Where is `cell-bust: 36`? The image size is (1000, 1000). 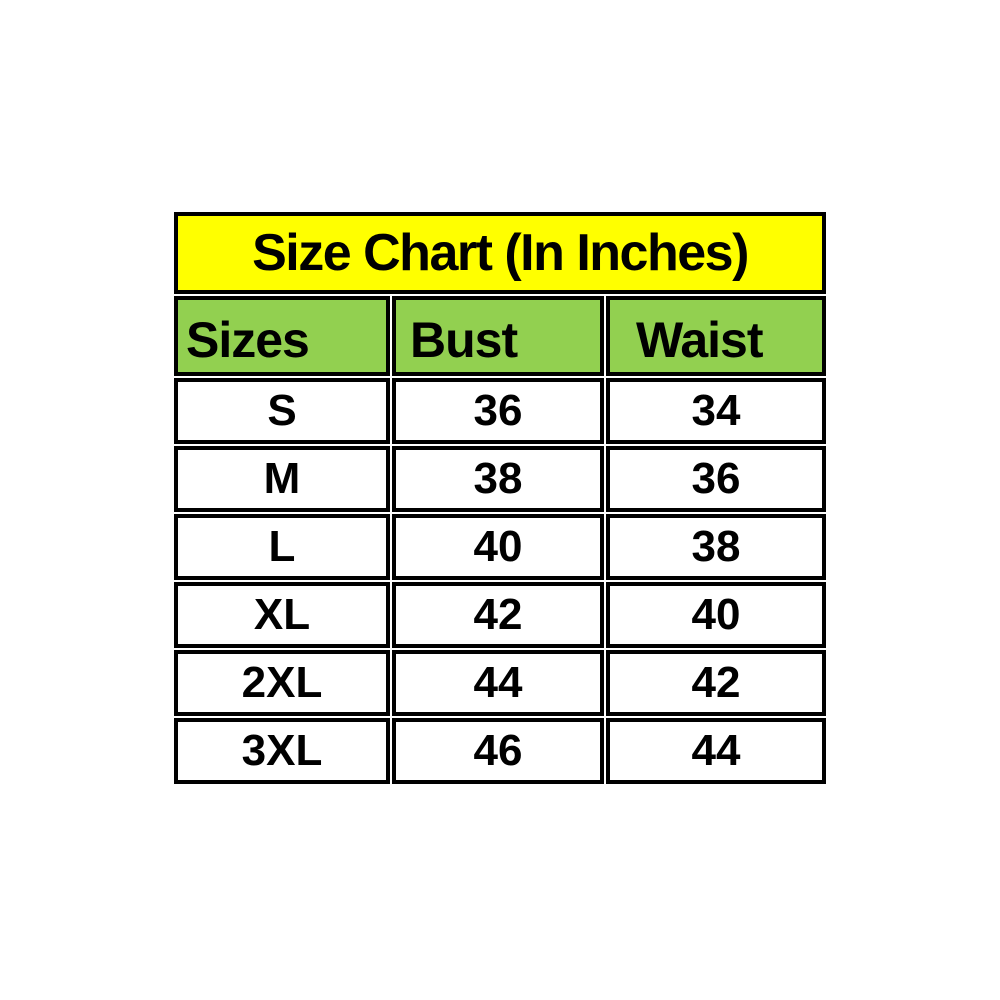
cell-bust: 36 is located at coordinates (498, 411).